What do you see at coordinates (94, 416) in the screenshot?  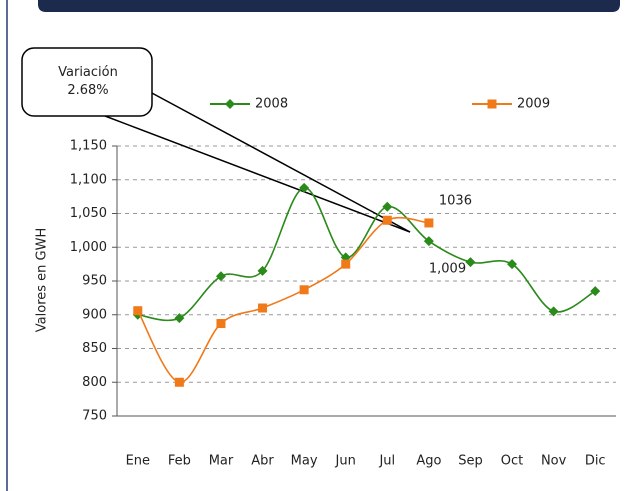 I see `y-tick-label: 750` at bounding box center [94, 416].